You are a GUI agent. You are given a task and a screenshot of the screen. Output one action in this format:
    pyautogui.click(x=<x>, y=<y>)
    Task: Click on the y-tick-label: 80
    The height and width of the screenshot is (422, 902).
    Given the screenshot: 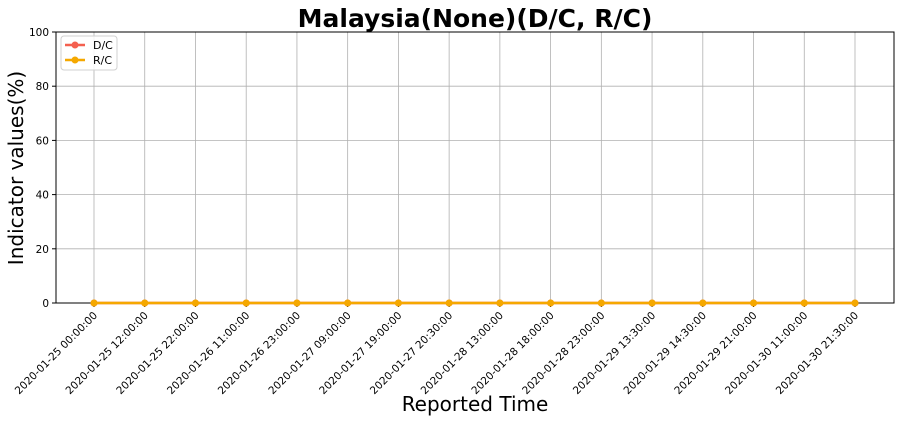 What is the action you would take?
    pyautogui.click(x=42, y=87)
    